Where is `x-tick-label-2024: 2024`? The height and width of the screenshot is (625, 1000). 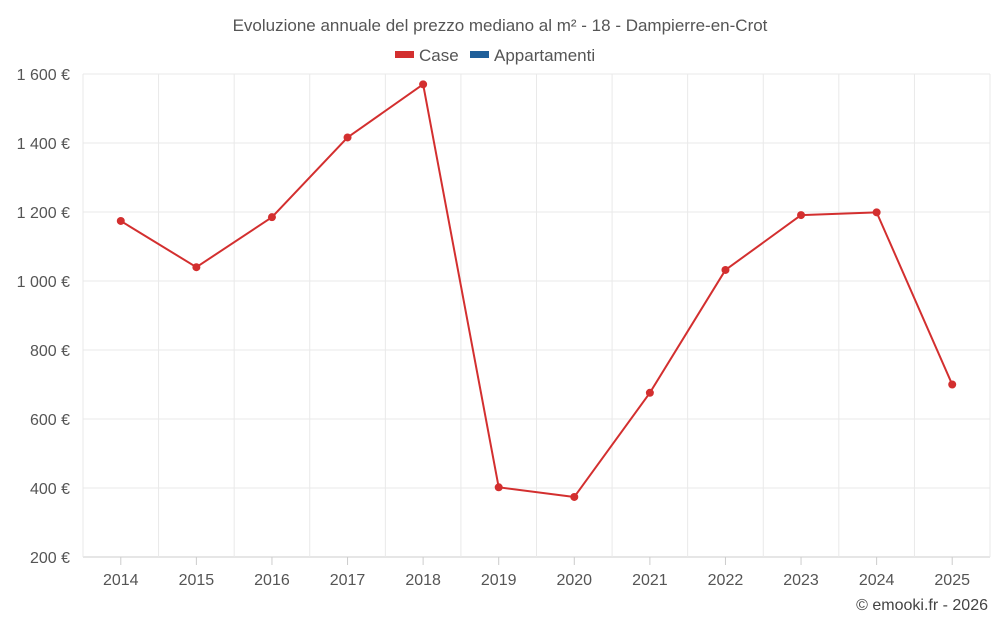 x-tick-label-2024: 2024 is located at coordinates (877, 580).